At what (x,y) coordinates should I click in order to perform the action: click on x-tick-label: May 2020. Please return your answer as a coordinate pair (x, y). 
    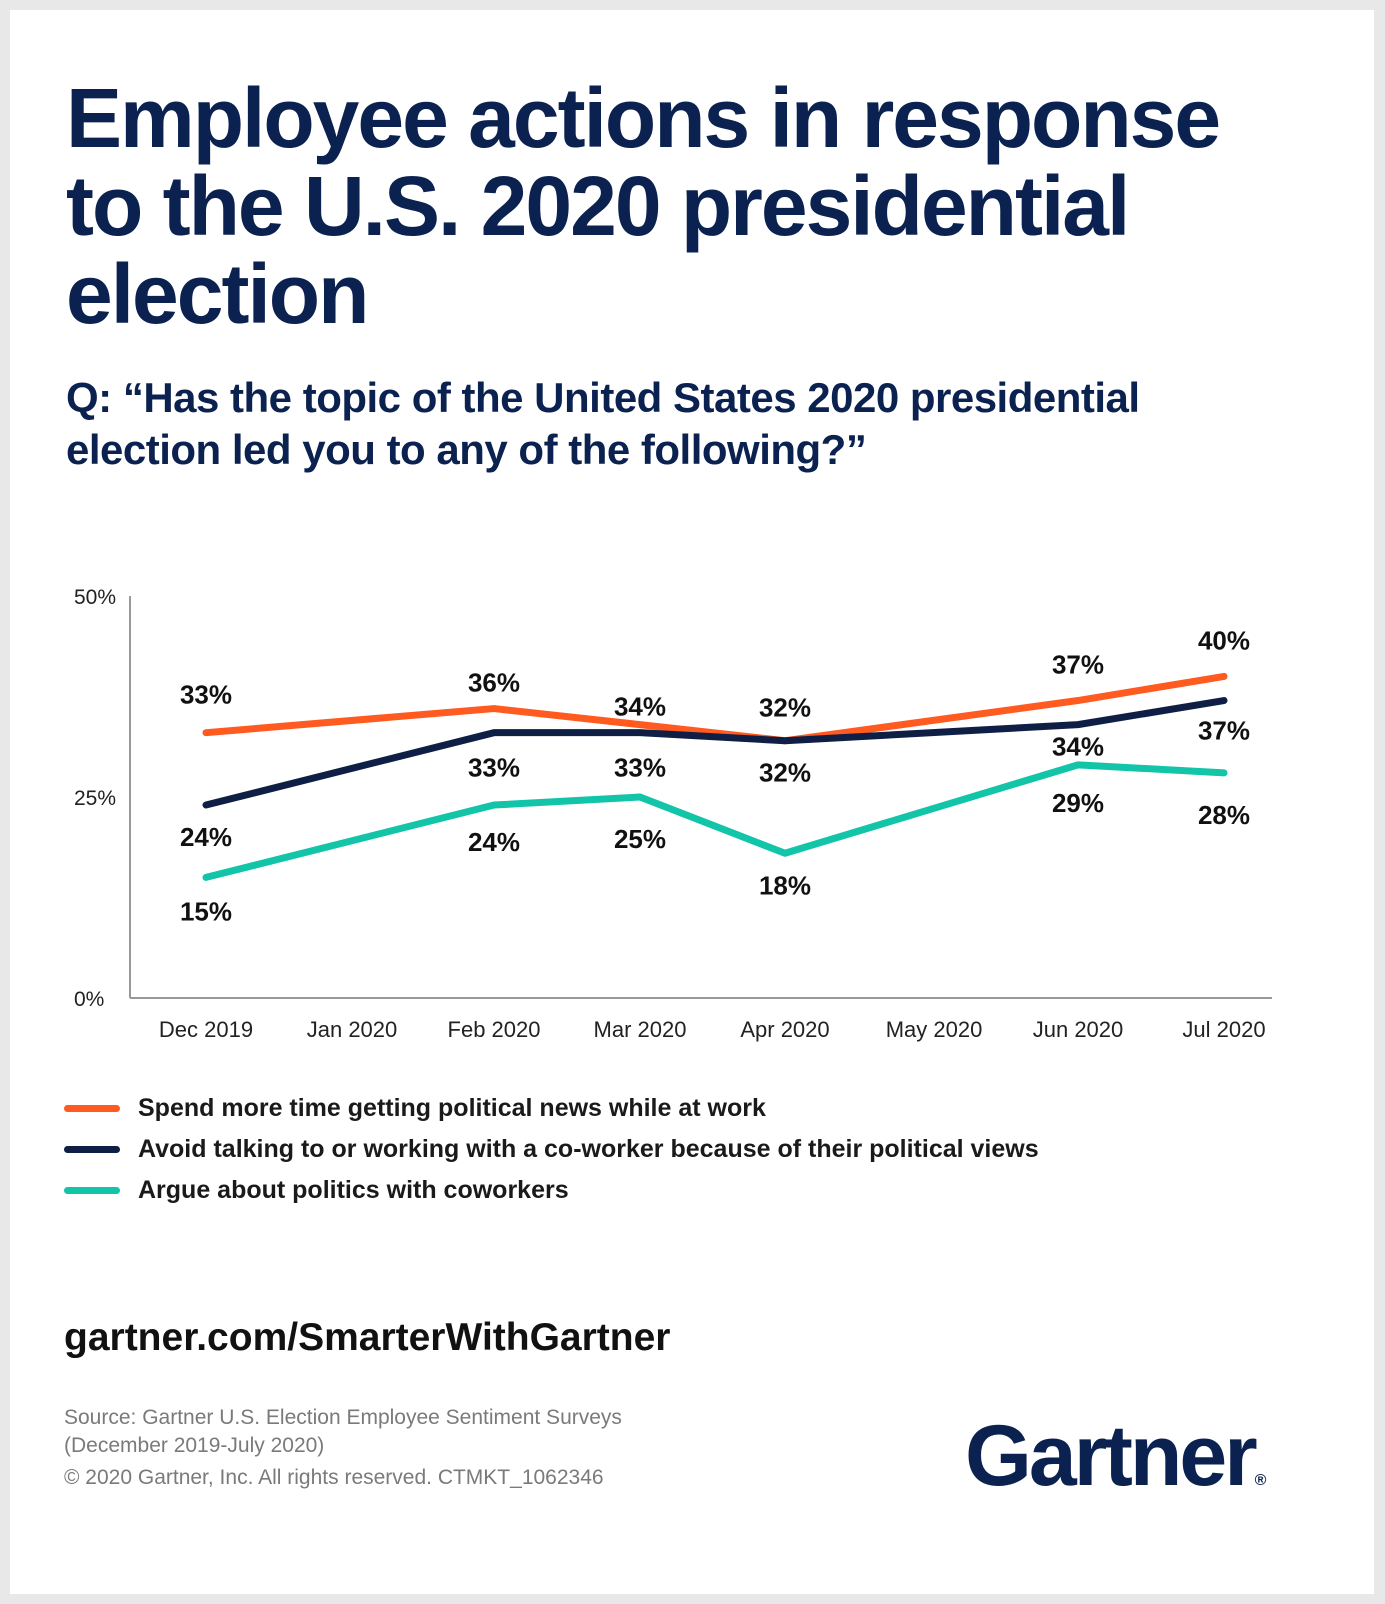
    Looking at the image, I should click on (934, 1029).